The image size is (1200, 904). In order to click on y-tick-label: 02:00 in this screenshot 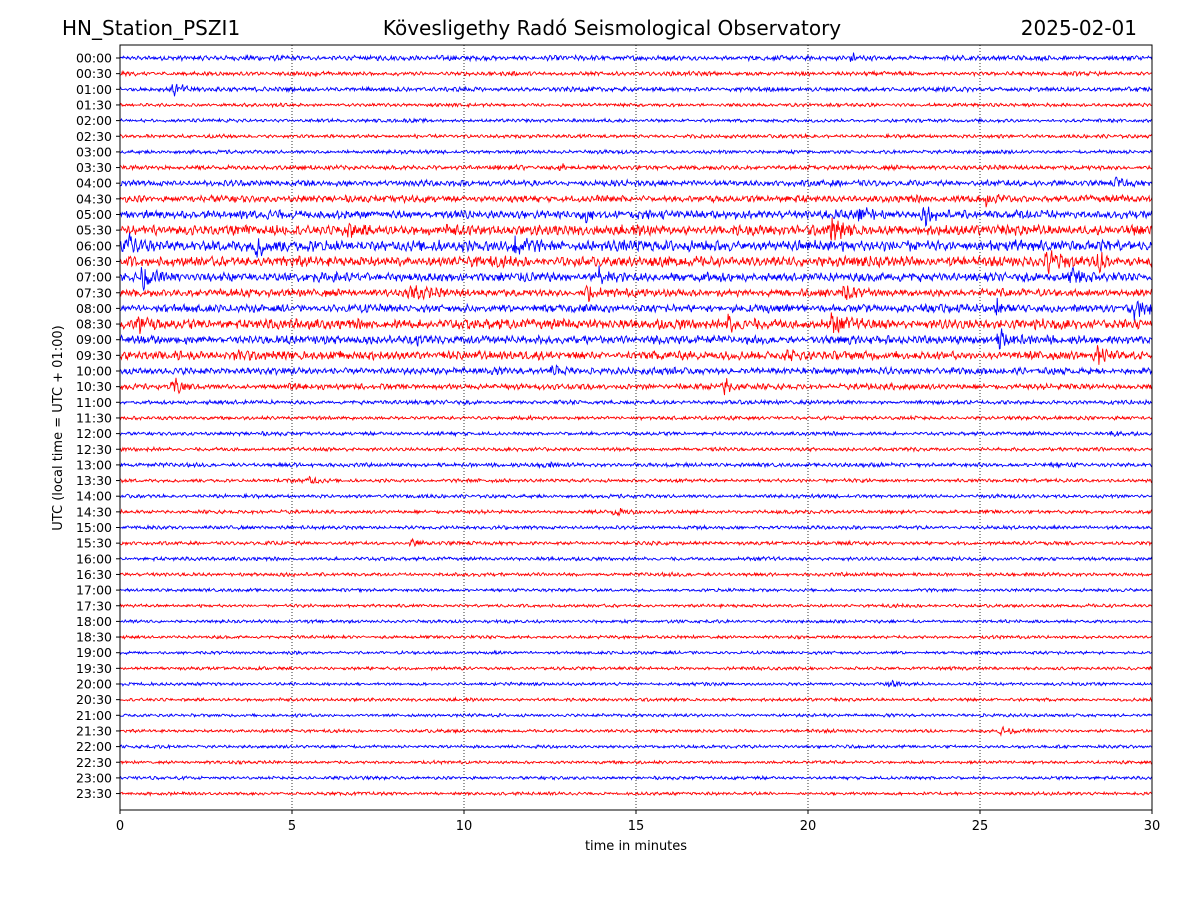, I will do `click(94, 120)`.